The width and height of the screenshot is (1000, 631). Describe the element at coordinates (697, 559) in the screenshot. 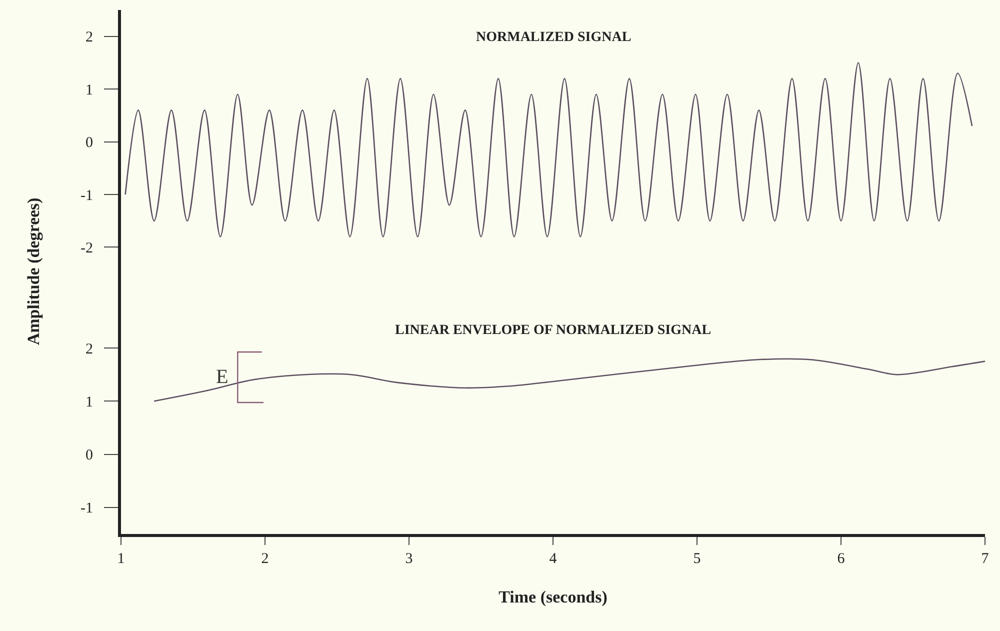

I see `x-tick-label: 5` at that location.